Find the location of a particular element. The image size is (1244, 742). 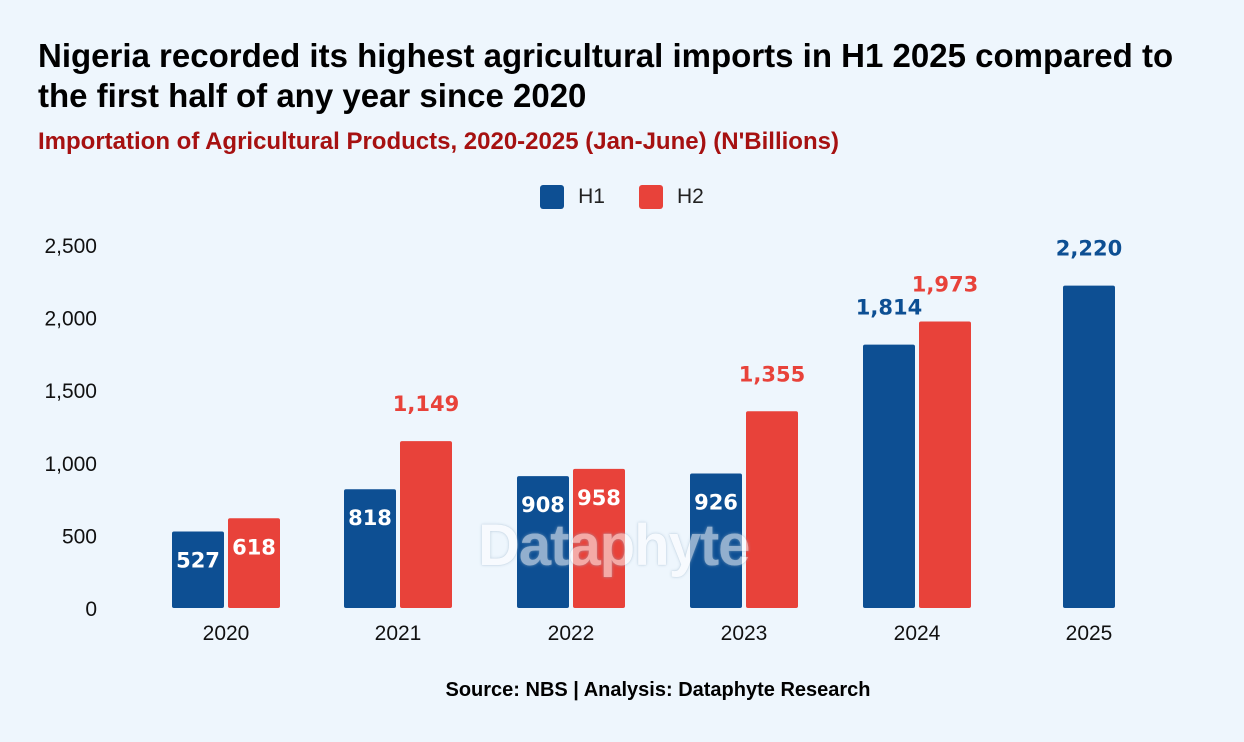

data-label-h1-2021: 818 is located at coordinates (370, 518).